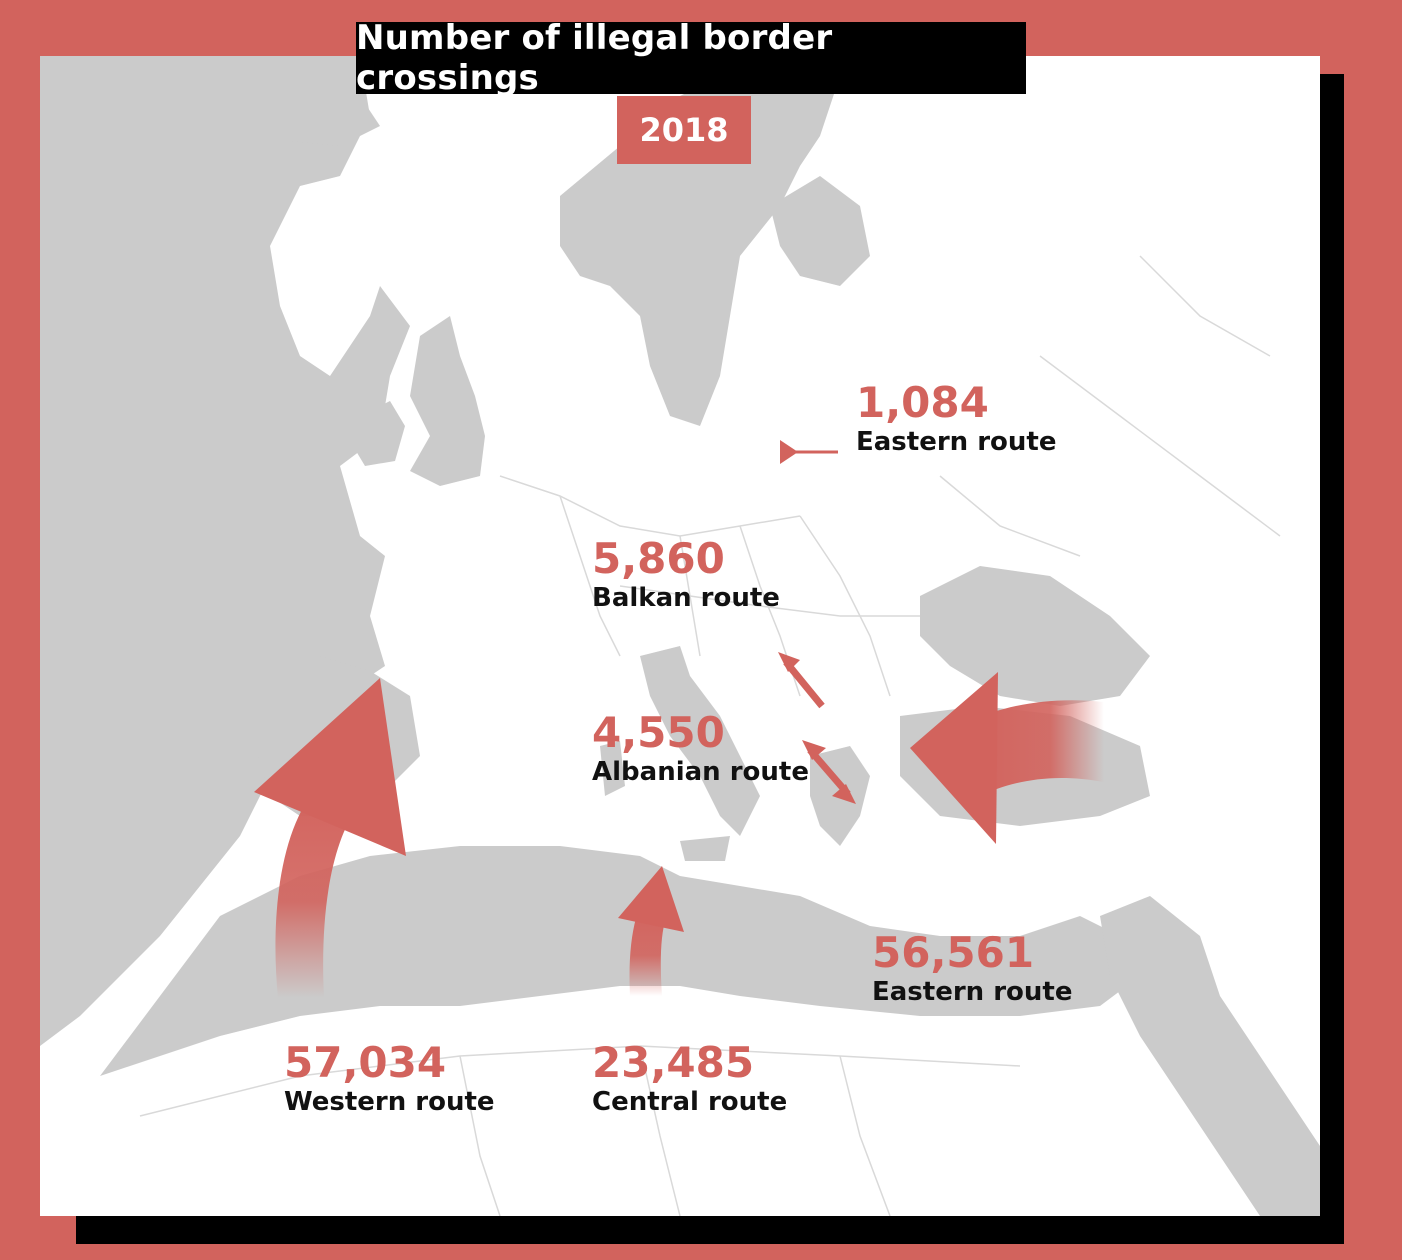 Image resolution: width=1402 pixels, height=1260 pixels. I want to click on route-value: 1,084, so click(922, 402).